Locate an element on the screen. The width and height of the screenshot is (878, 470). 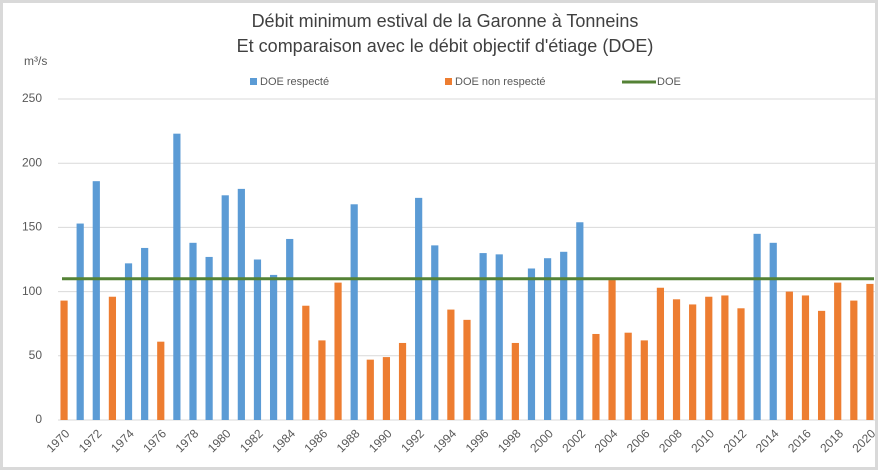
y-tick-label: 50 is located at coordinates (36, 355).